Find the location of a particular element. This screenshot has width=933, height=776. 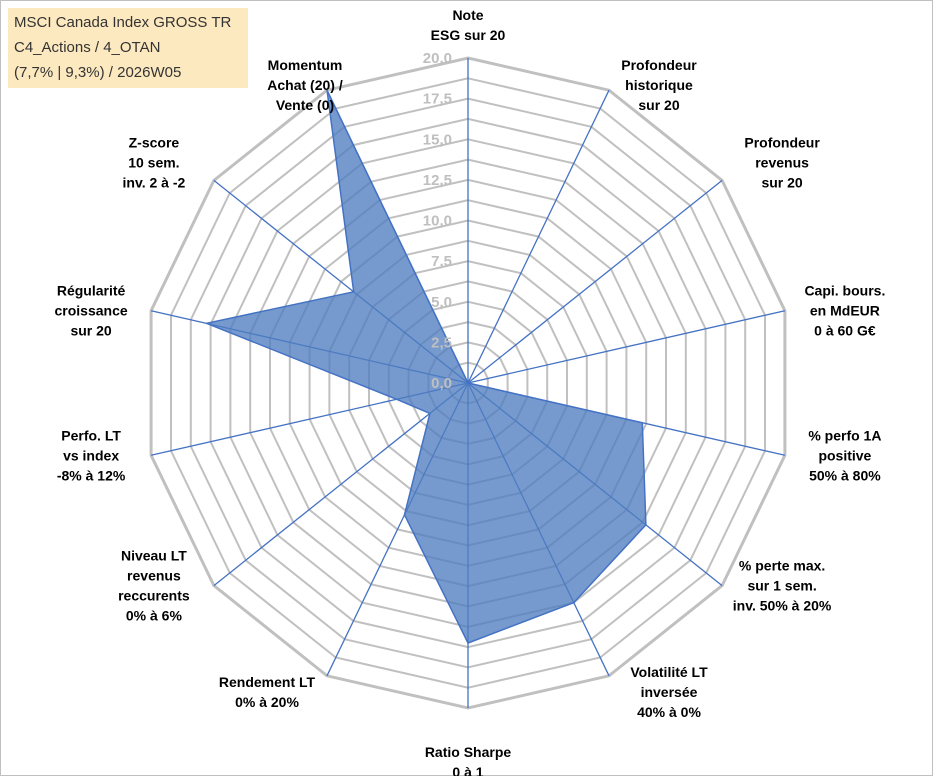

axis-label-11-line-1: croissance is located at coordinates (91, 311).